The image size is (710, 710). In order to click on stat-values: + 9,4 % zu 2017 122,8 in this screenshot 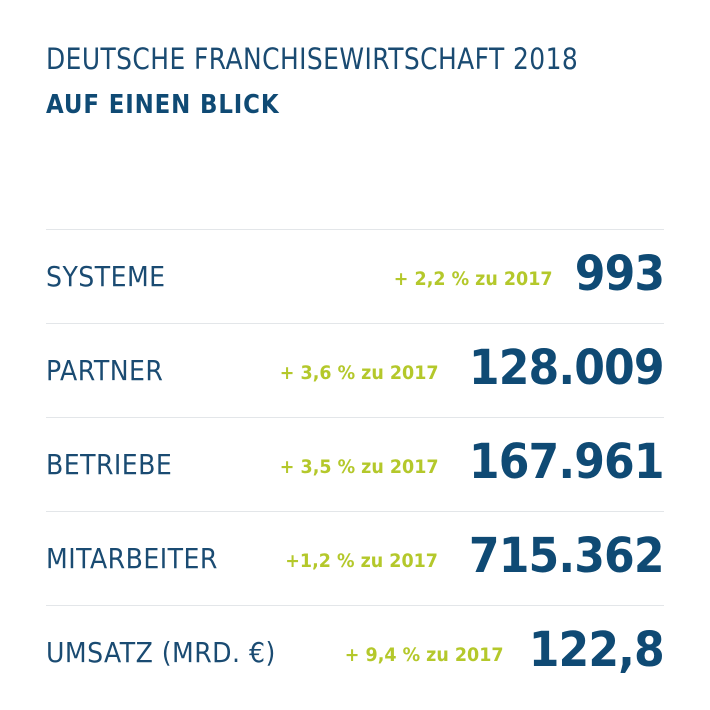, I will do `click(497, 650)`.